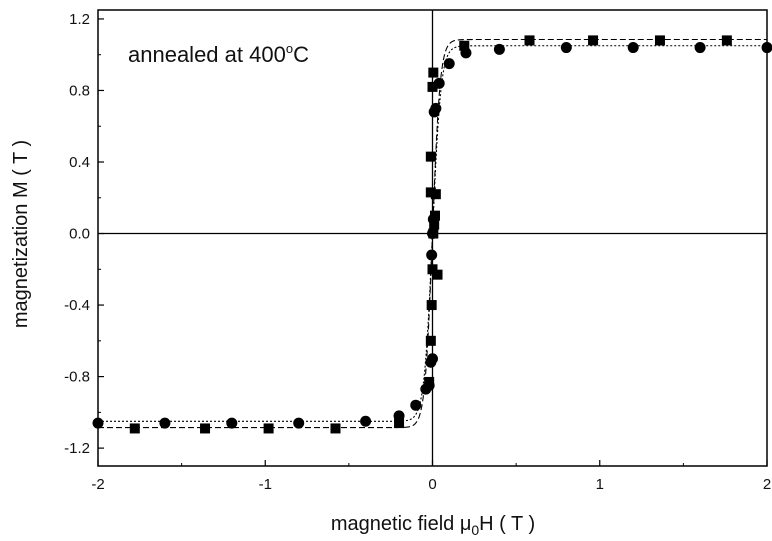 This screenshot has width=772, height=541. Describe the element at coordinates (77, 448) in the screenshot. I see `y-tick-label: -1.2` at that location.